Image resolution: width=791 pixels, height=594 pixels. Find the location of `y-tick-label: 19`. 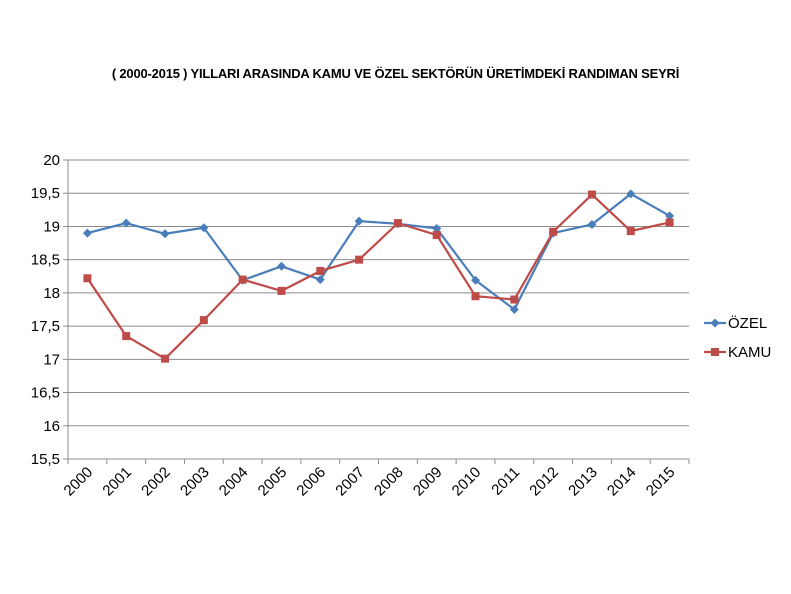

y-tick-label: 19 is located at coordinates (51, 226).